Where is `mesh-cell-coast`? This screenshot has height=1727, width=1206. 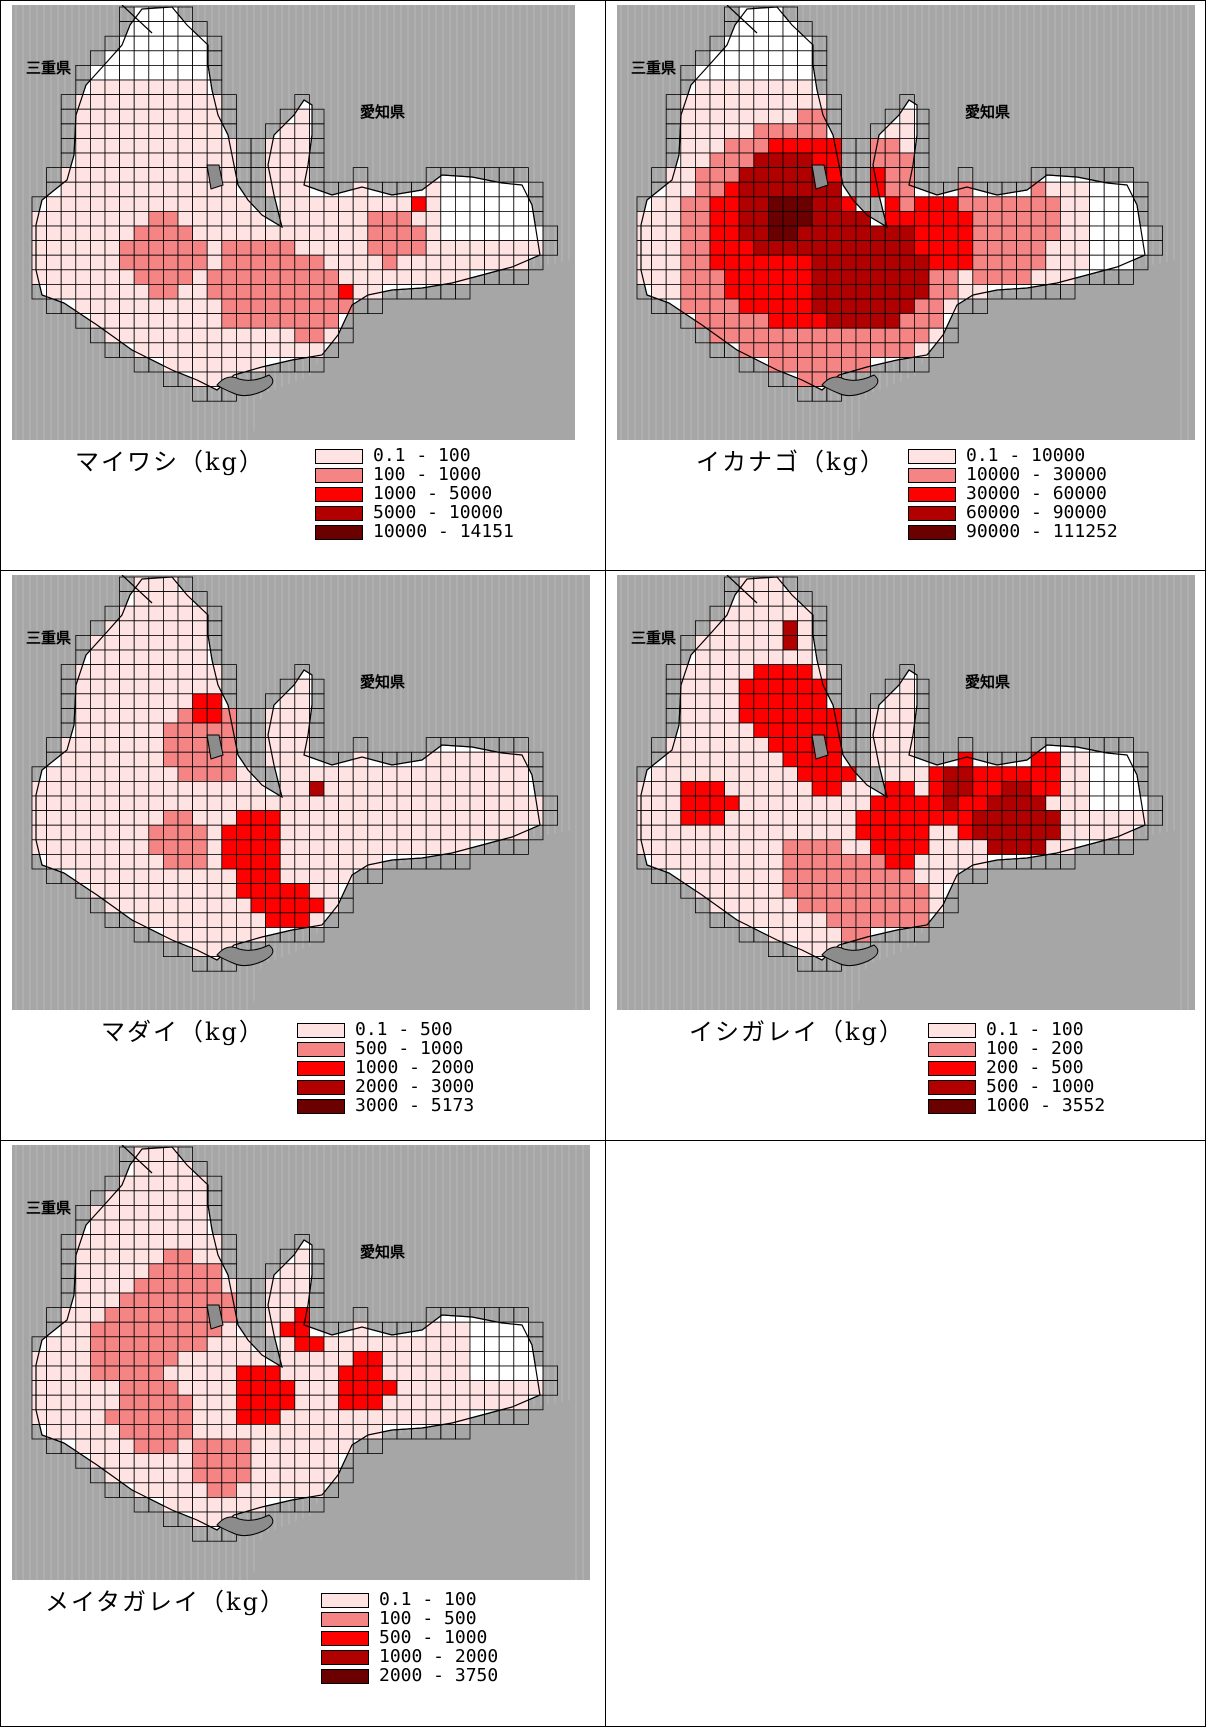 mesh-cell-coast is located at coordinates (980, 876).